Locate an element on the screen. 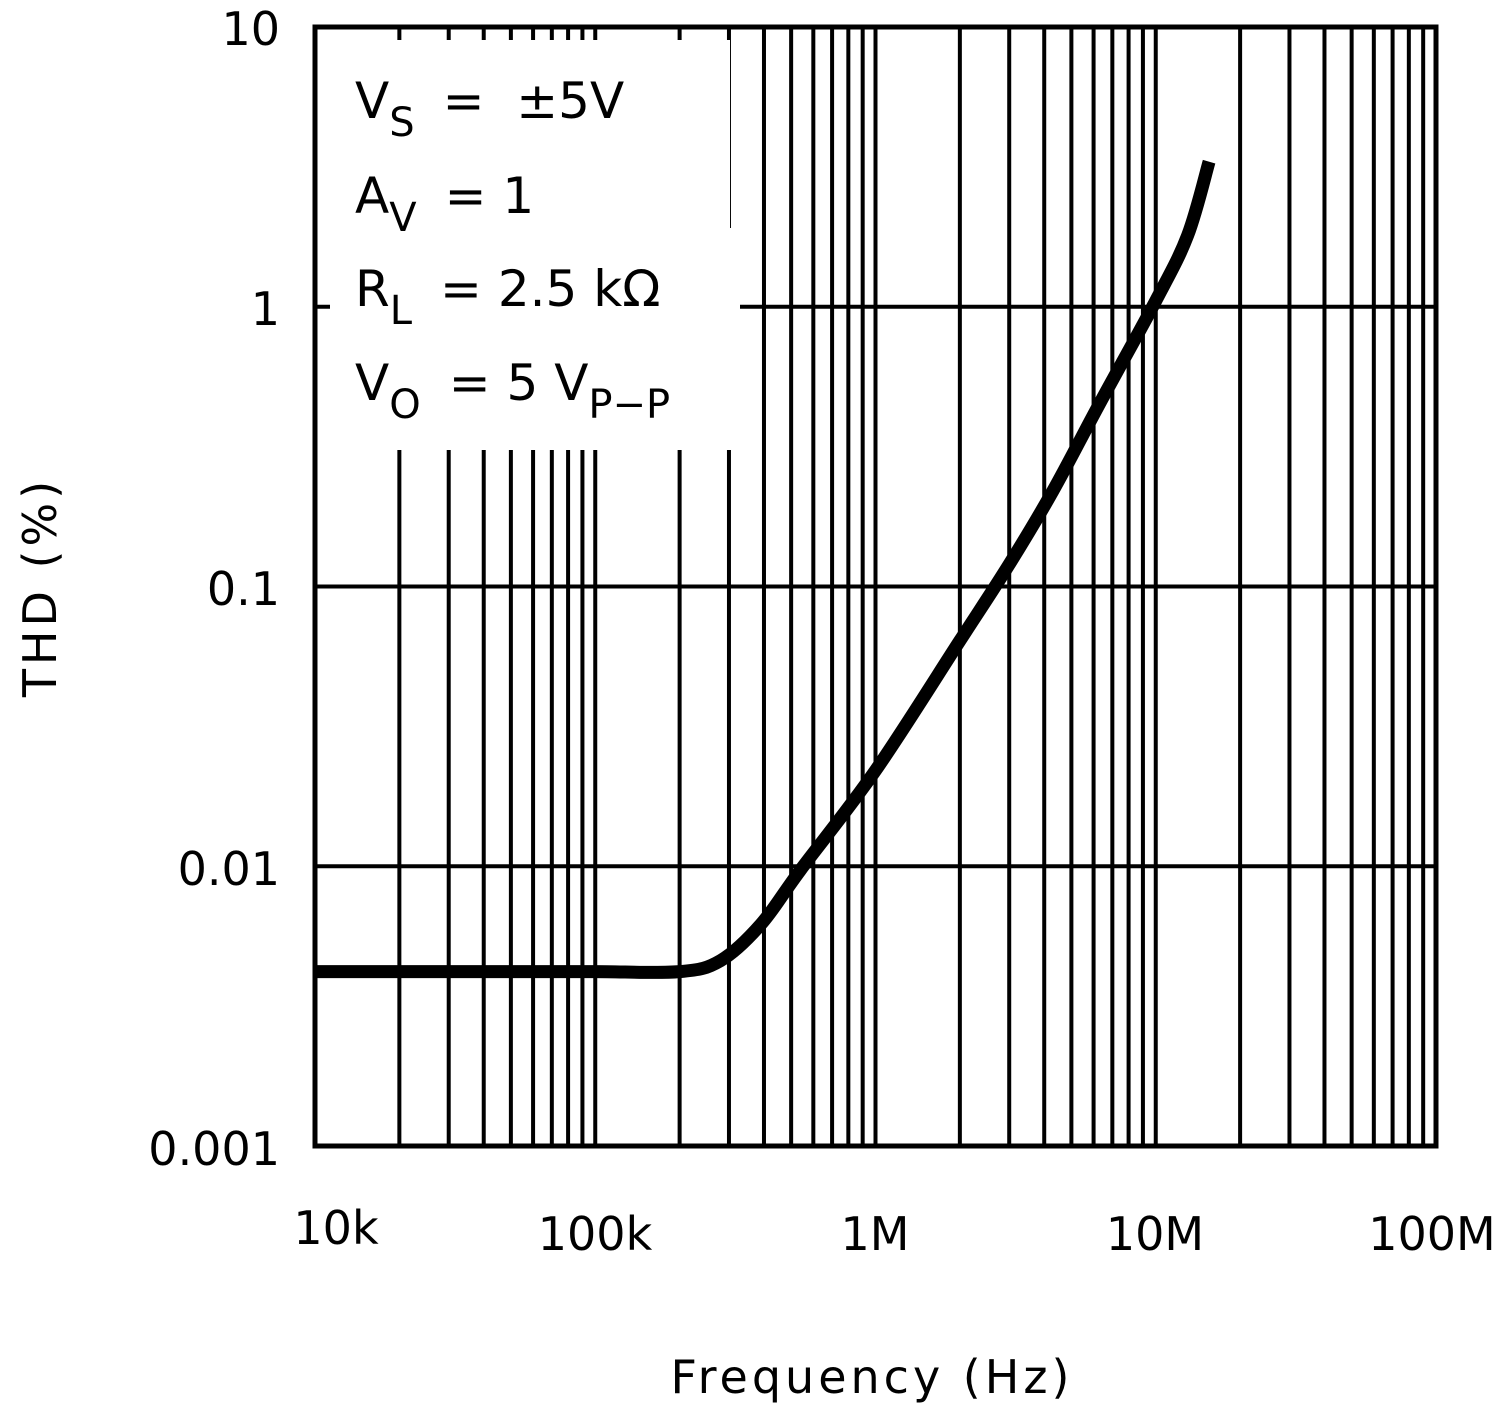  x-tick-1M: 1M is located at coordinates (875, 1234).